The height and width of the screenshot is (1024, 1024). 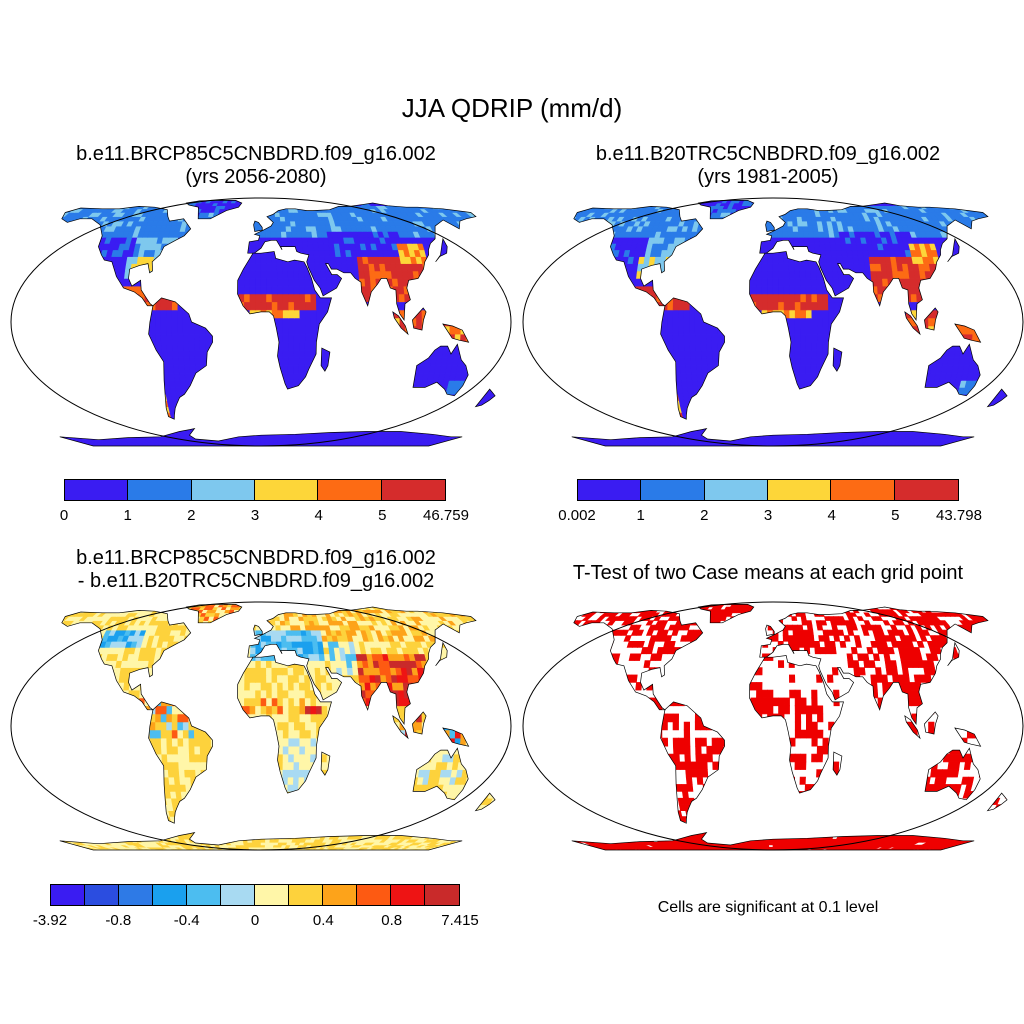 I want to click on map-panel-future, so click(x=261, y=322).